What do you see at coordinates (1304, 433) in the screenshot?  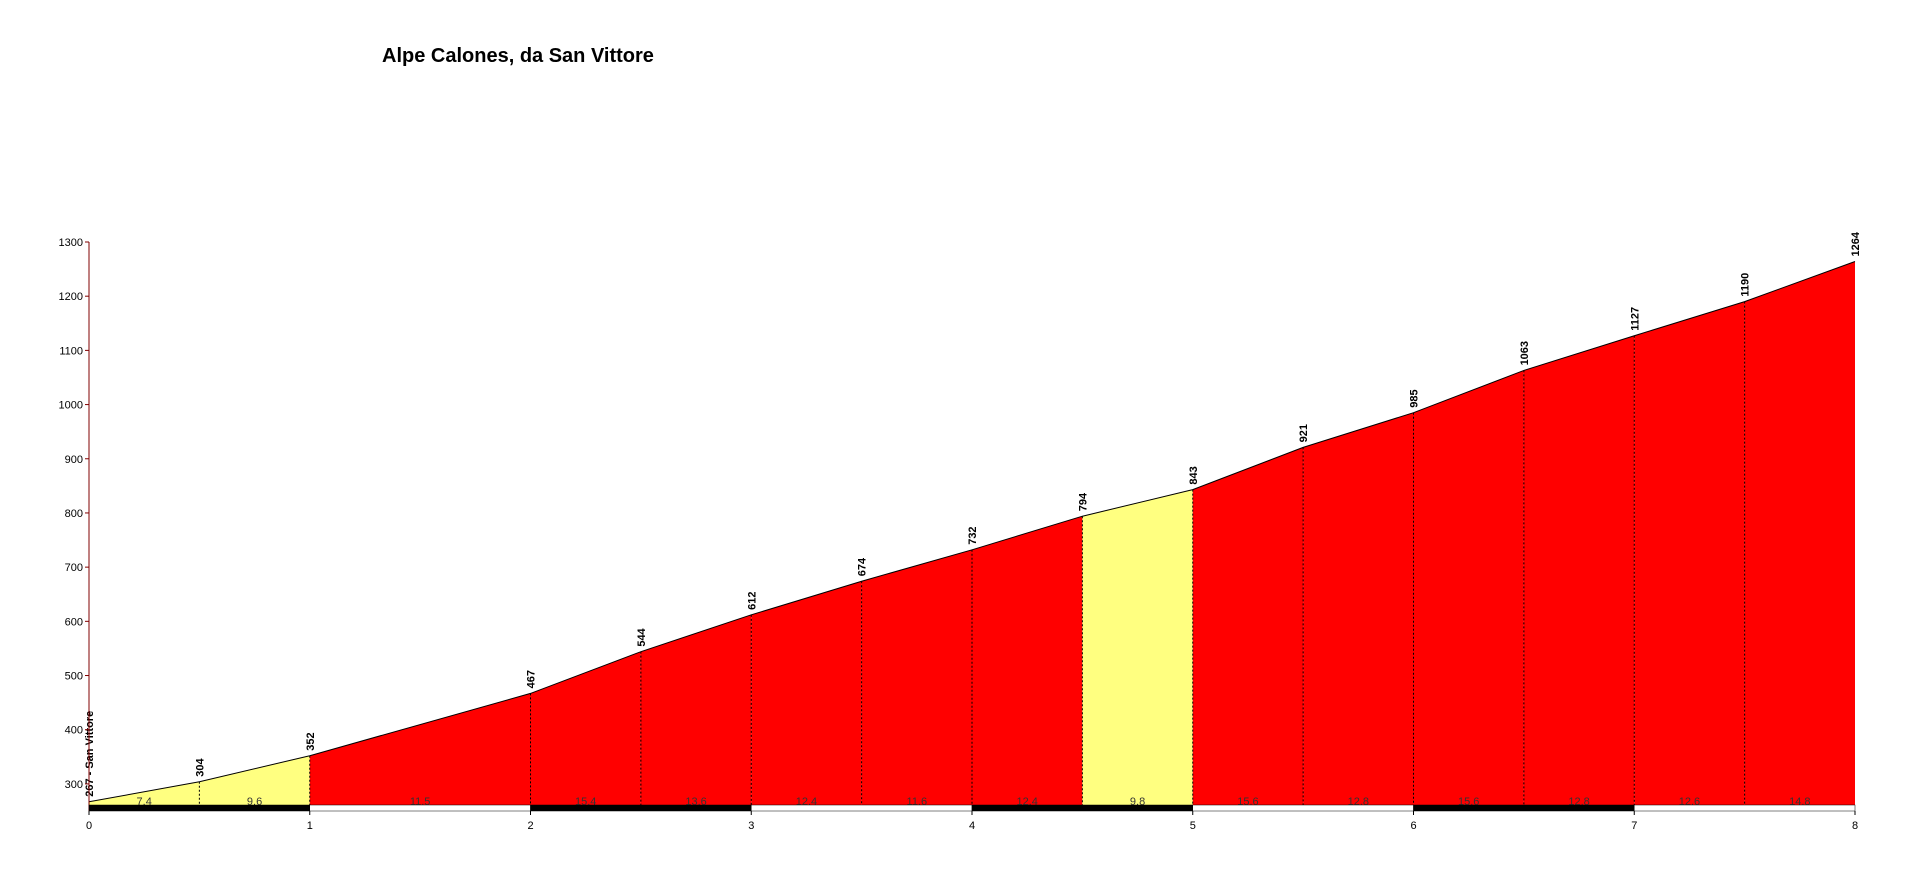 I see `point-label: 921` at bounding box center [1304, 433].